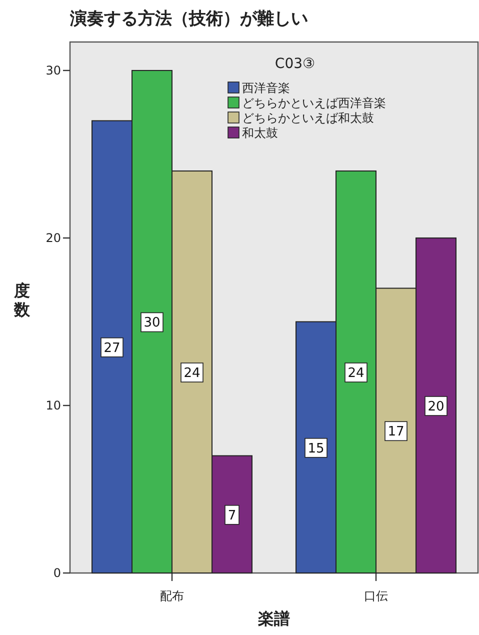 This screenshot has width=479, height=635. What do you see at coordinates (152, 323) in the screenshot?
I see `data-label: 30` at bounding box center [152, 323].